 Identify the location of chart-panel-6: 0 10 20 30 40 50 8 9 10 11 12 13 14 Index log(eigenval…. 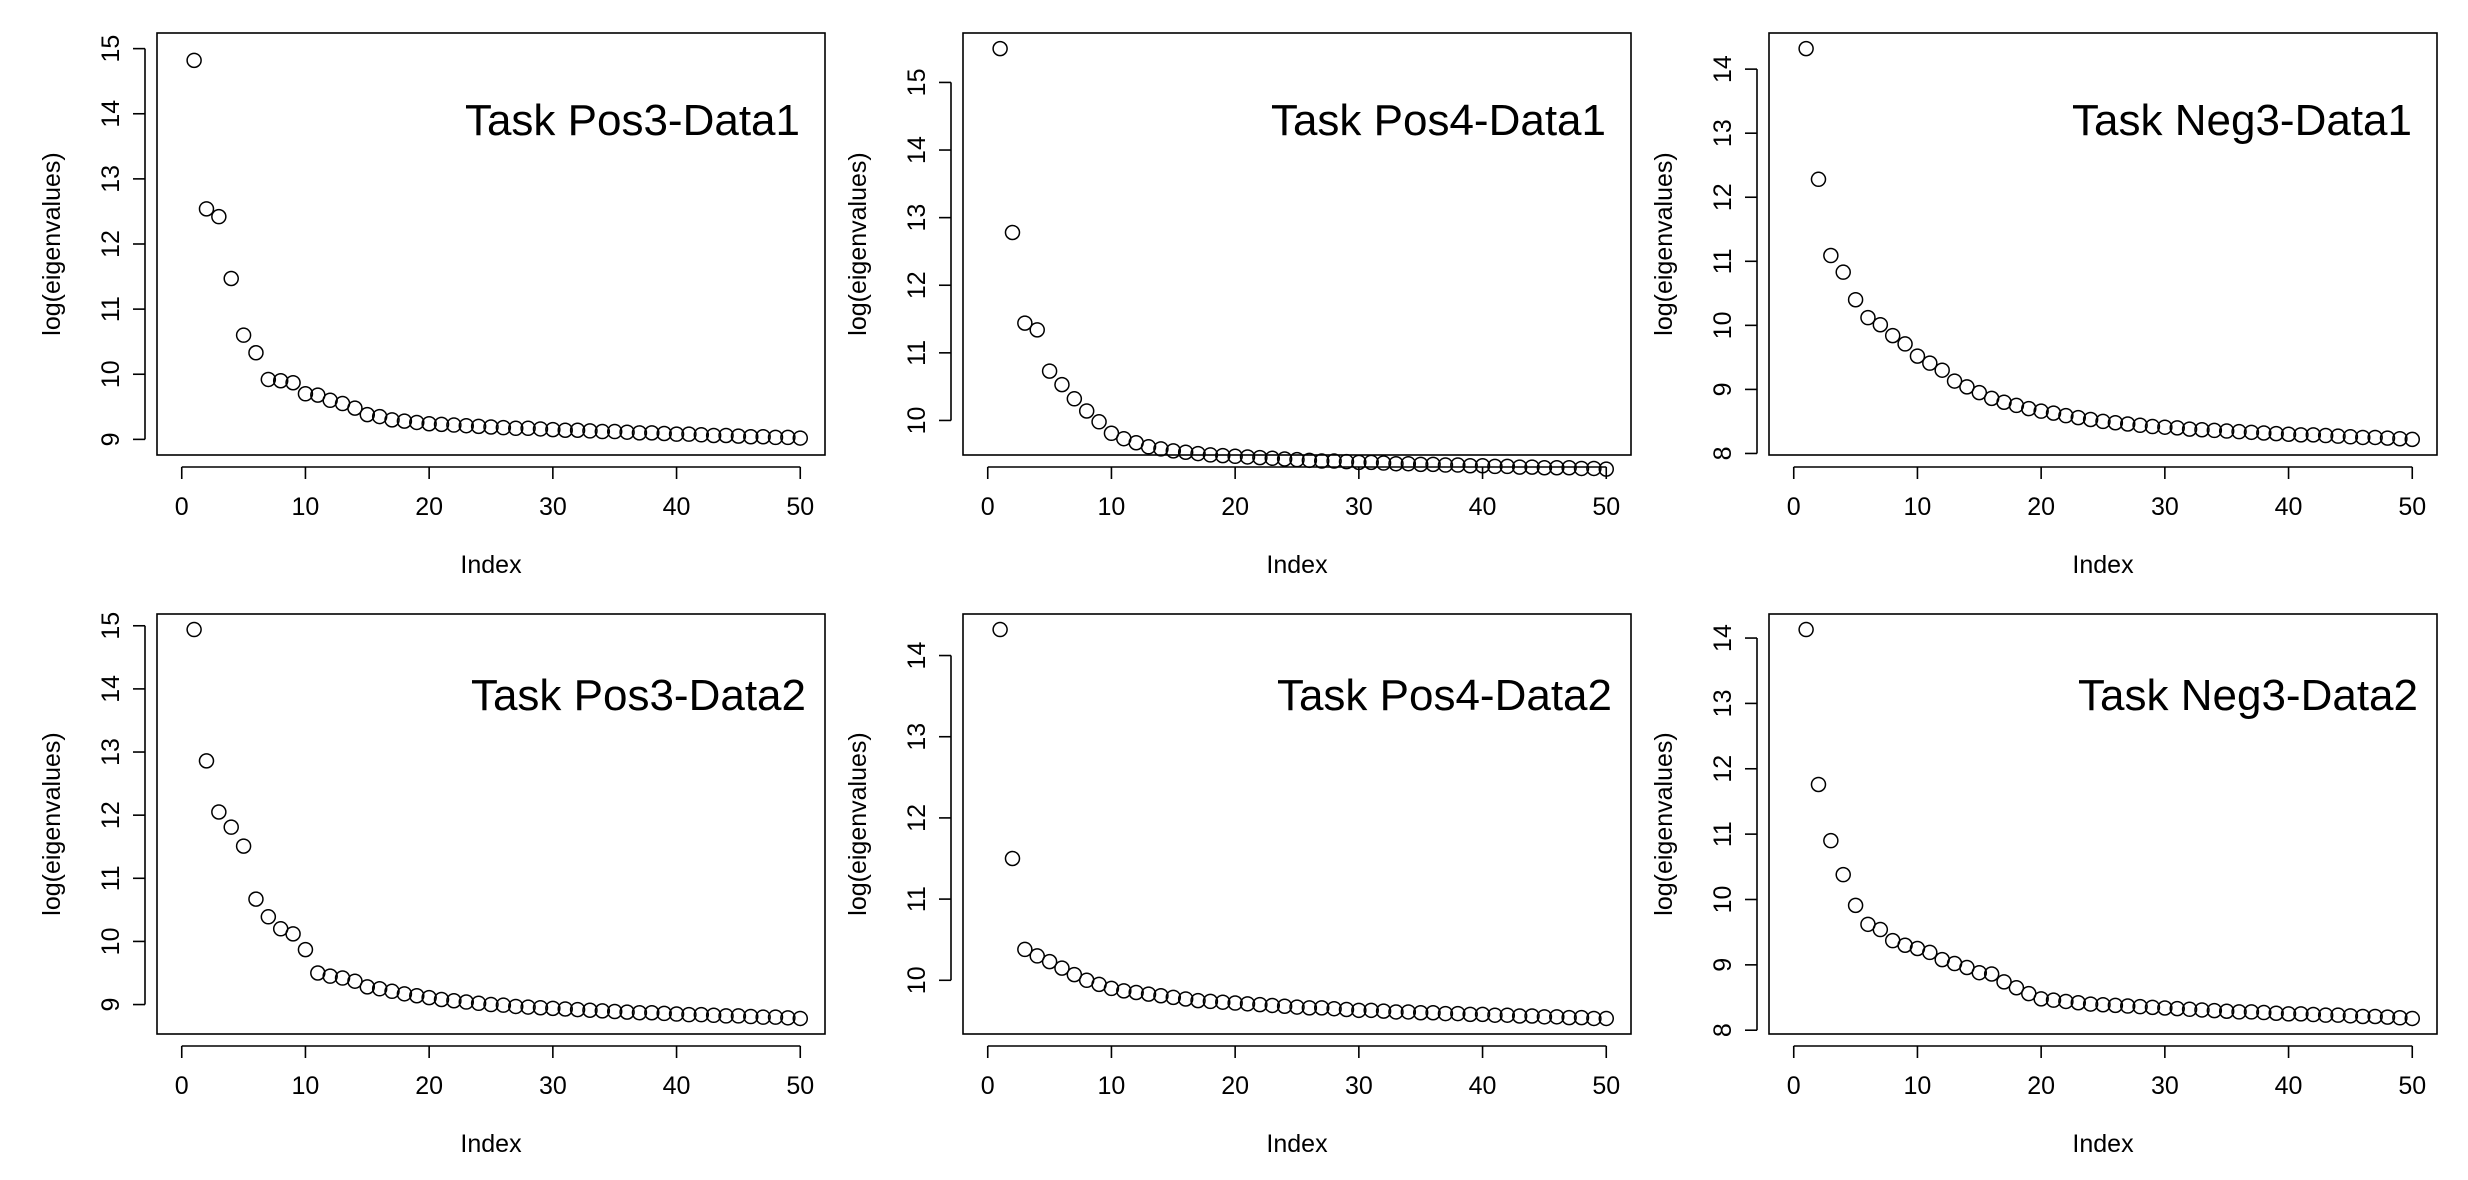
(2044, 885).